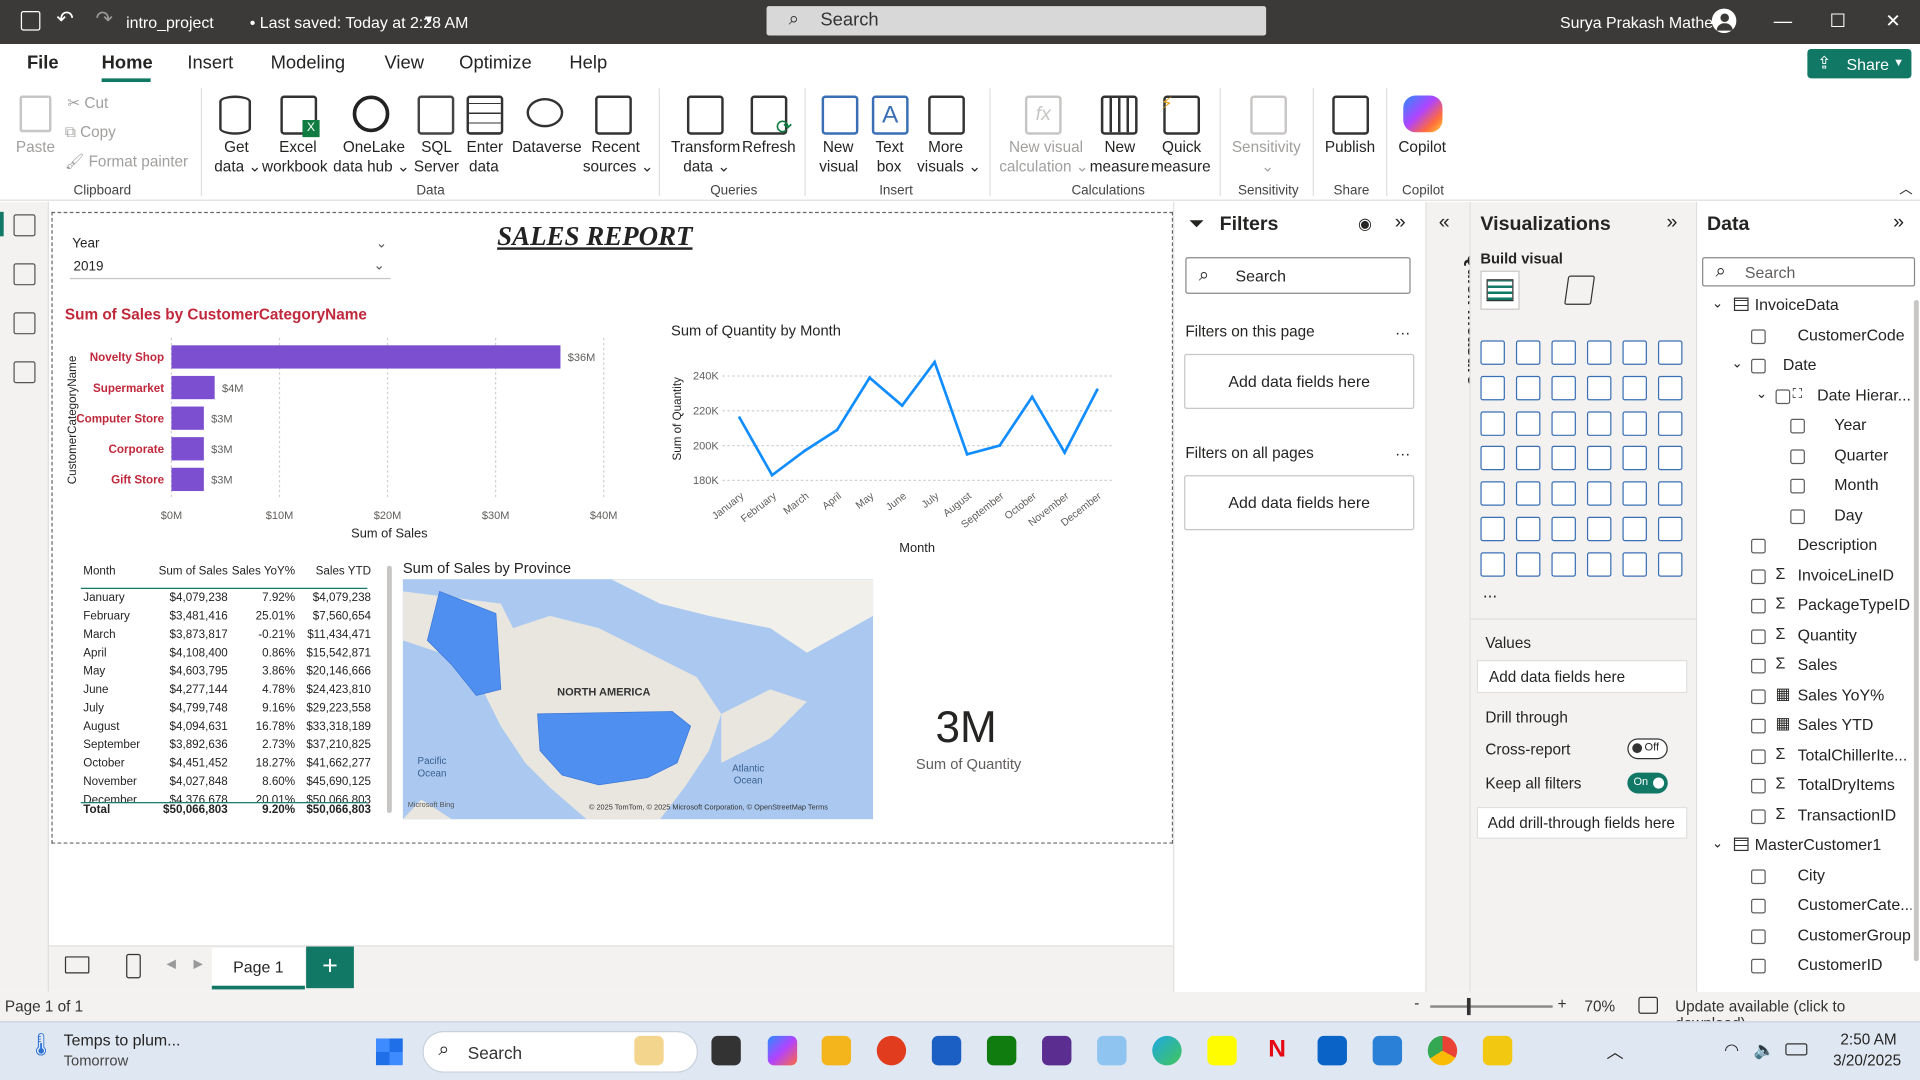 This screenshot has width=1920, height=1080. What do you see at coordinates (1528, 564) in the screenshot?
I see `card-new-icon` at bounding box center [1528, 564].